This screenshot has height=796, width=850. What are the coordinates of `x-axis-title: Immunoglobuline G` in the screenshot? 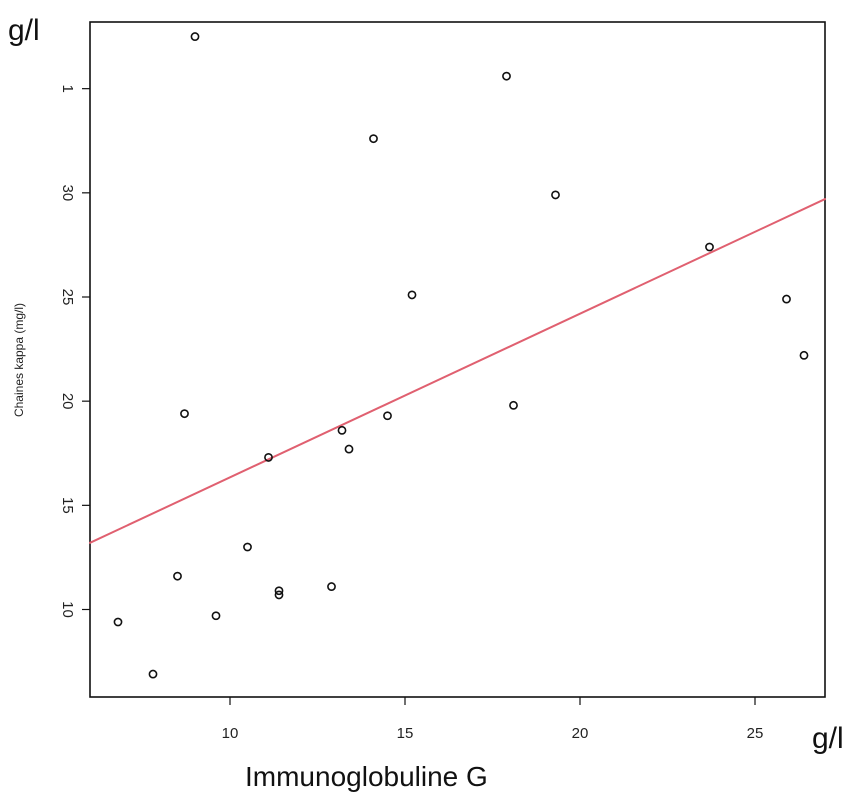 It's located at (366, 776).